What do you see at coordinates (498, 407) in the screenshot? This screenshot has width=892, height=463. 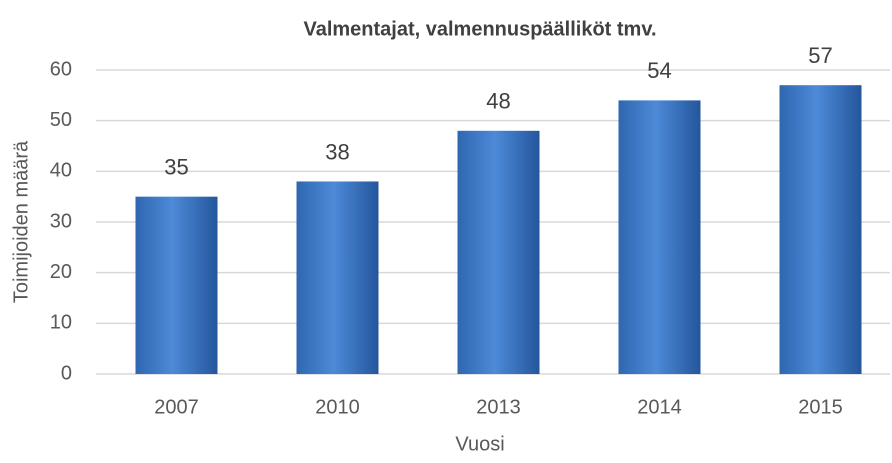 I see `x-tick-label: 2013` at bounding box center [498, 407].